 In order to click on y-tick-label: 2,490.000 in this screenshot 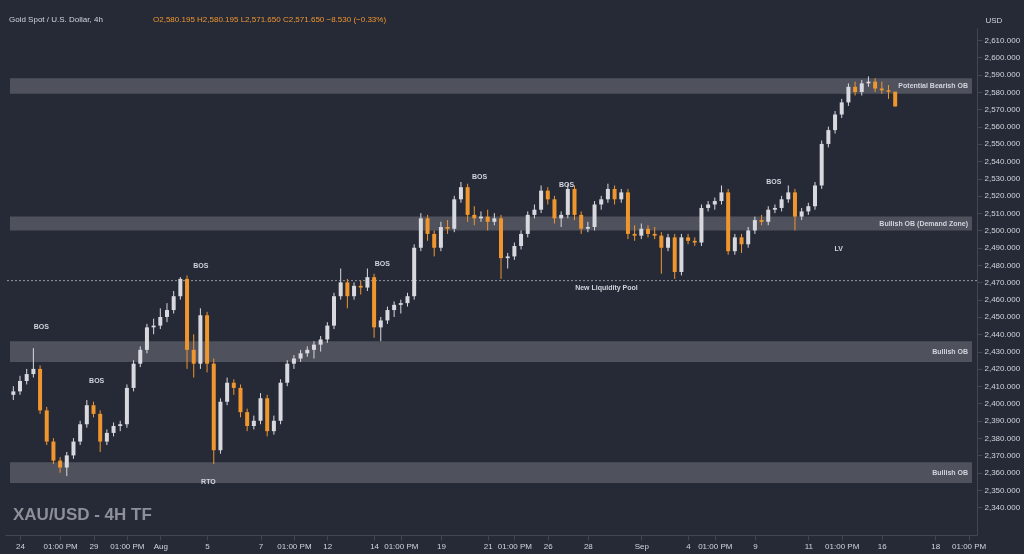, I will do `click(1002, 248)`.